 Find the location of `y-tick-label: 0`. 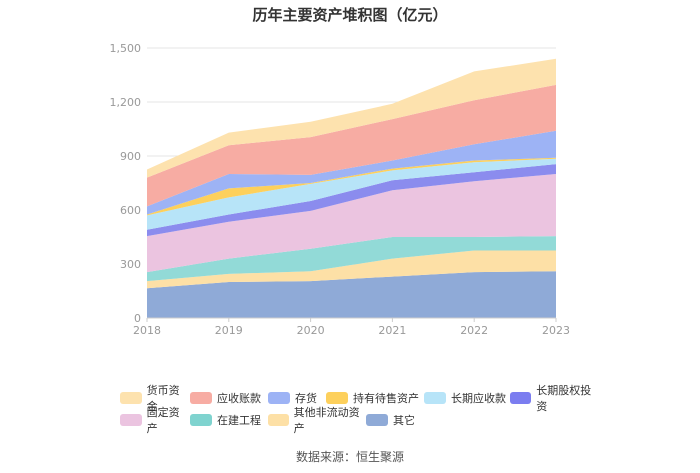

y-tick-label: 0 is located at coordinates (137, 318).